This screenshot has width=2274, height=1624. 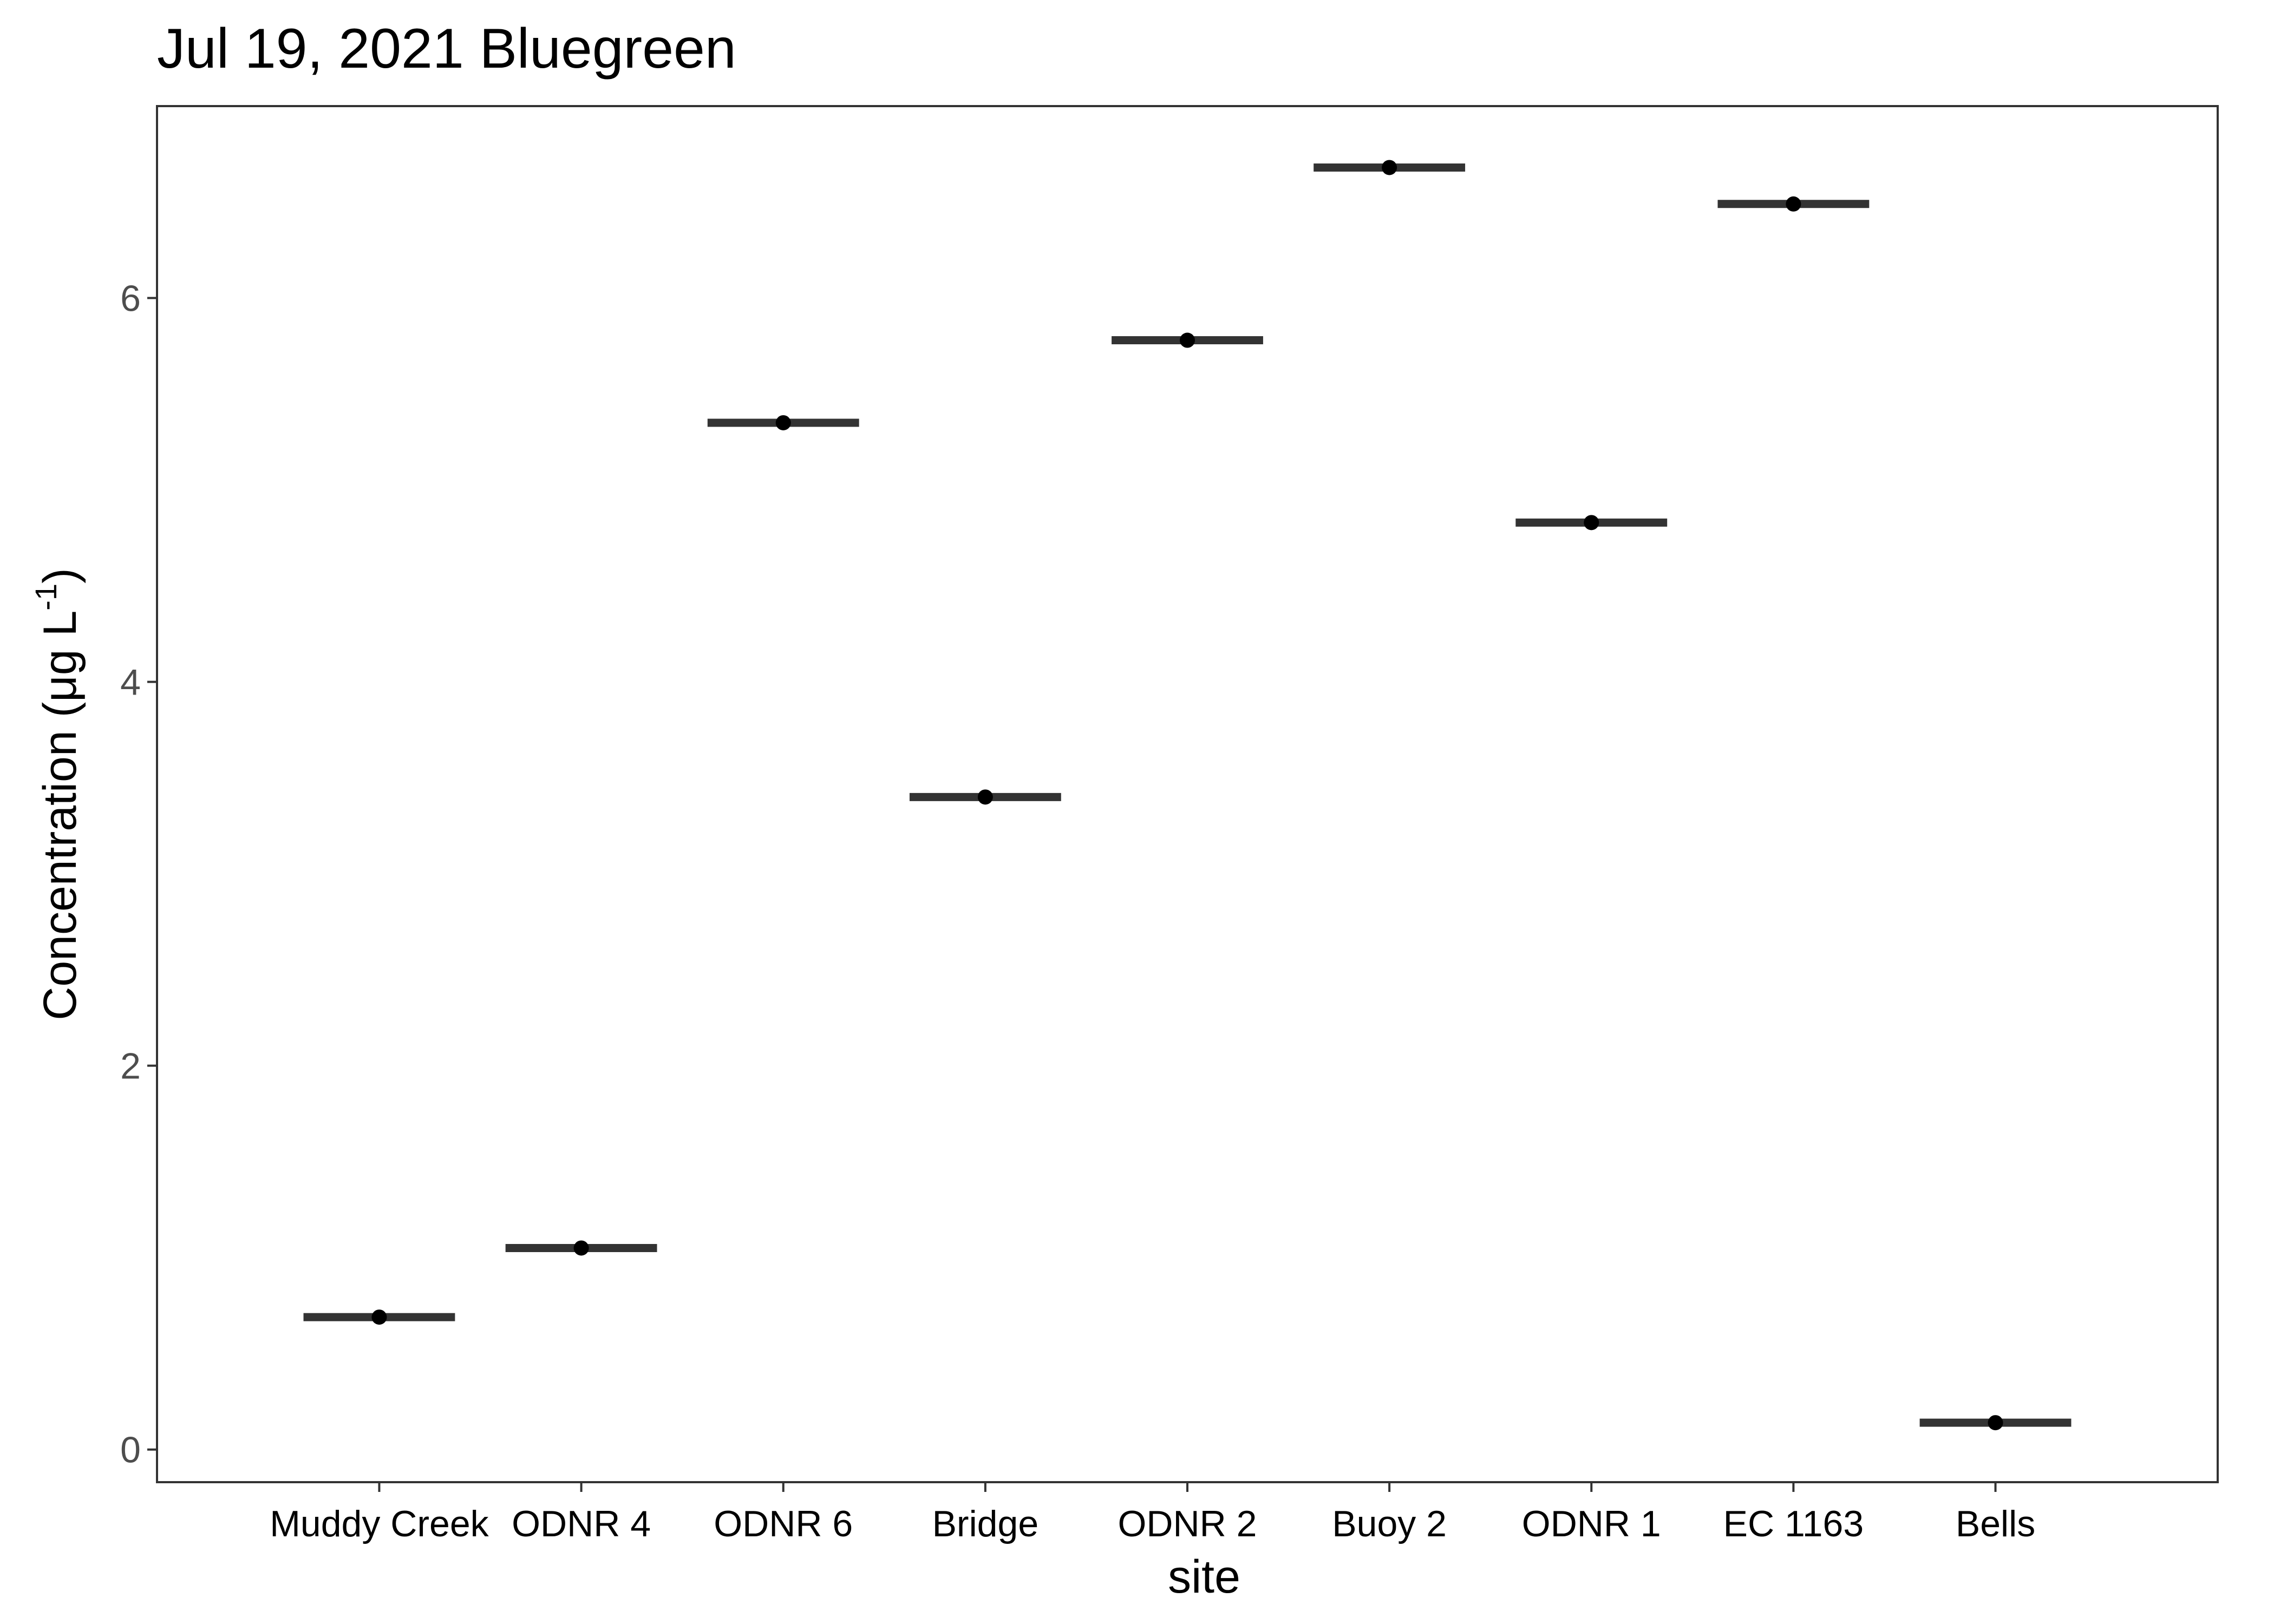 I want to click on chart-title: Jul 19, 2021 Bluegreen, so click(x=447, y=49).